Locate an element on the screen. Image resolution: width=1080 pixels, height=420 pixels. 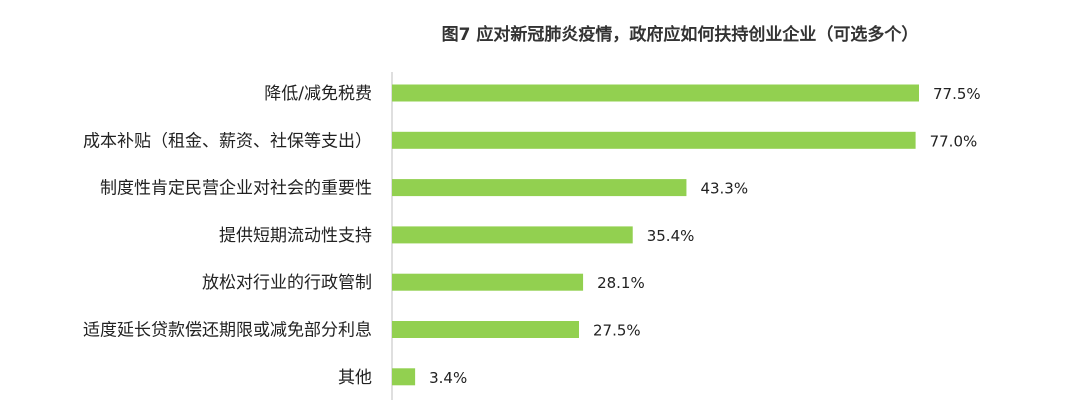
bar-row: 提供短期流动性支持 35.4% is located at coordinates (456, 236).